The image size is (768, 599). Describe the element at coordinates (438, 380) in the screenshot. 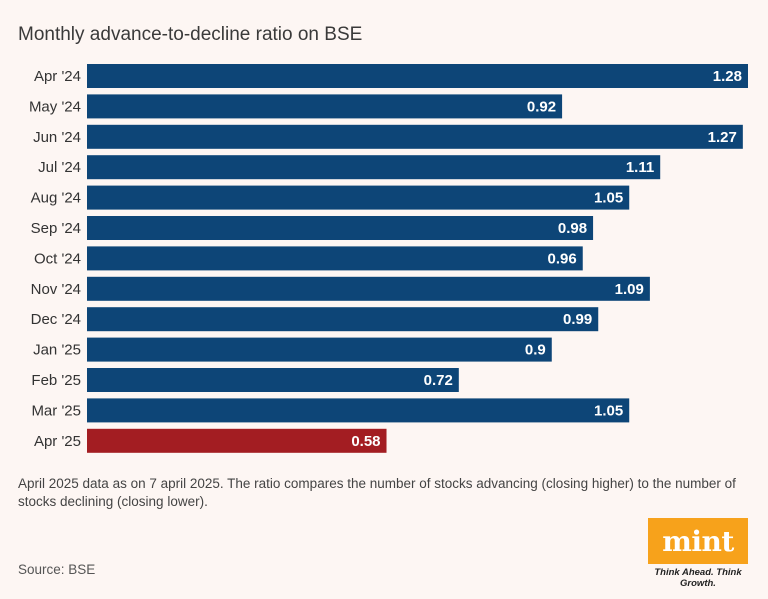

I see `bar-value-label: 0.72` at that location.